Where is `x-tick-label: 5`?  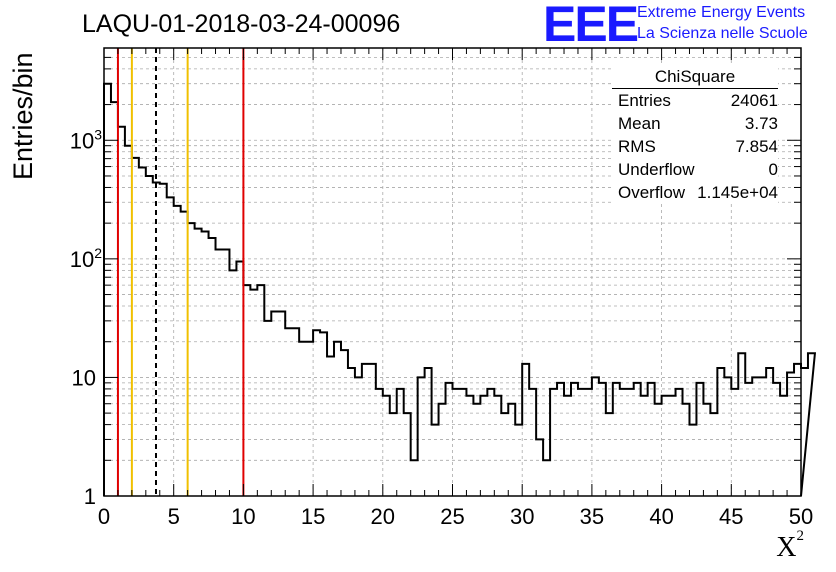
x-tick-label: 5 is located at coordinates (174, 516).